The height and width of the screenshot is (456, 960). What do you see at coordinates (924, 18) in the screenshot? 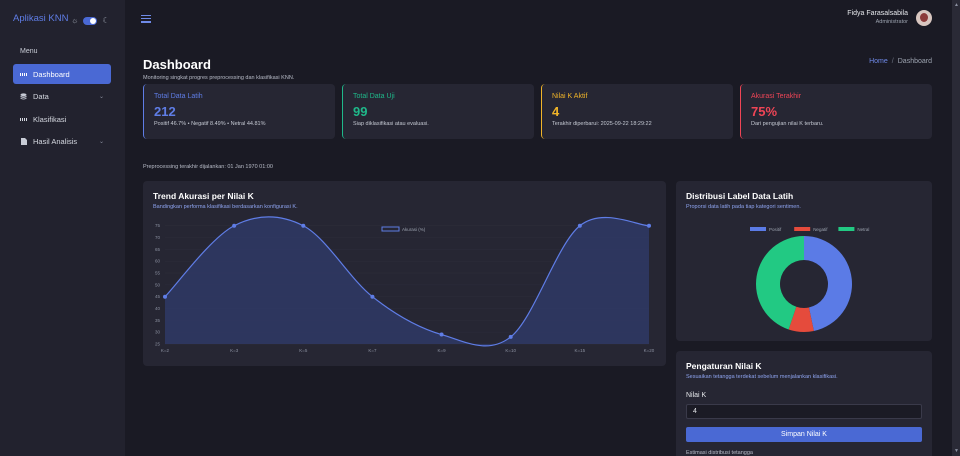
I see `avatar` at bounding box center [924, 18].